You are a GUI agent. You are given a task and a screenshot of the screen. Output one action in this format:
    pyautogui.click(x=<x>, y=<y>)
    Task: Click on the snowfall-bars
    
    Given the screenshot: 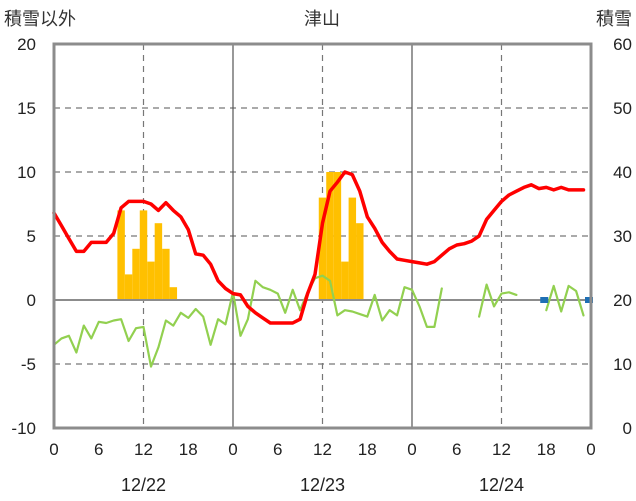 What is the action you would take?
    pyautogui.click(x=240, y=236)
    